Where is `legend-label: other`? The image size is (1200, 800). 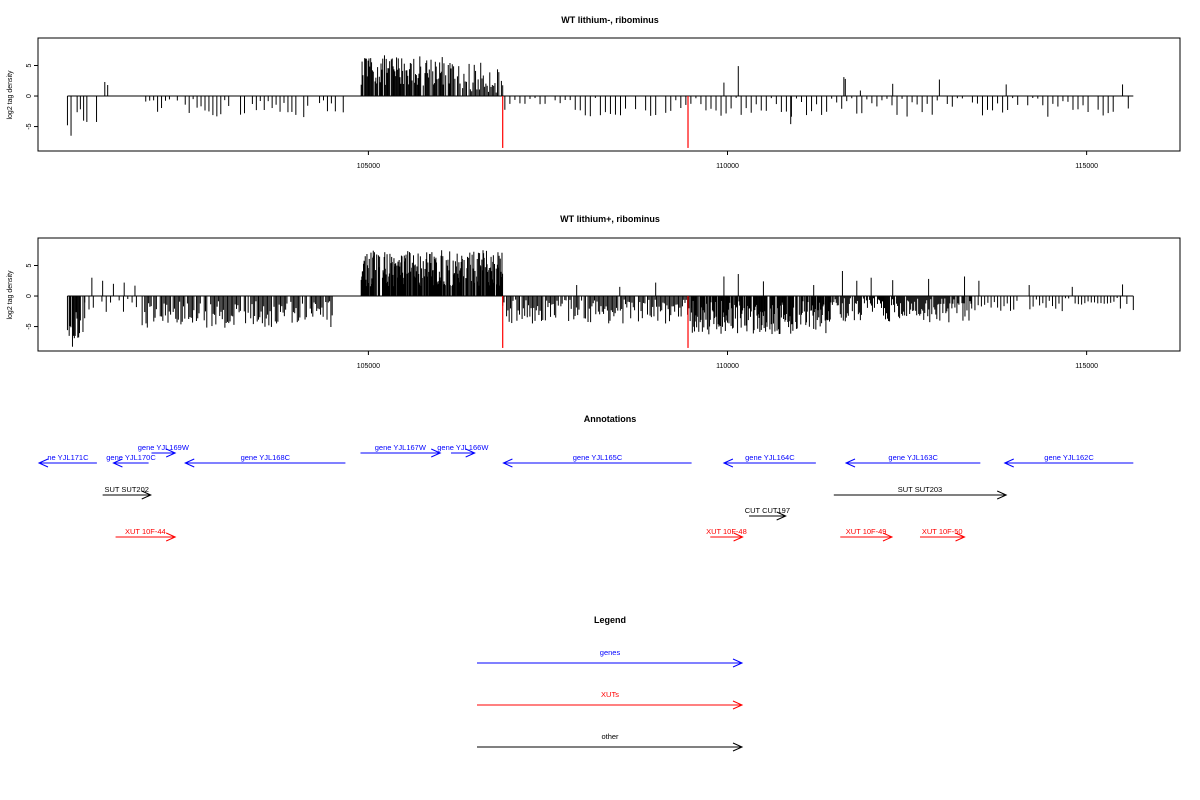
legend-label: other is located at coordinates (610, 736).